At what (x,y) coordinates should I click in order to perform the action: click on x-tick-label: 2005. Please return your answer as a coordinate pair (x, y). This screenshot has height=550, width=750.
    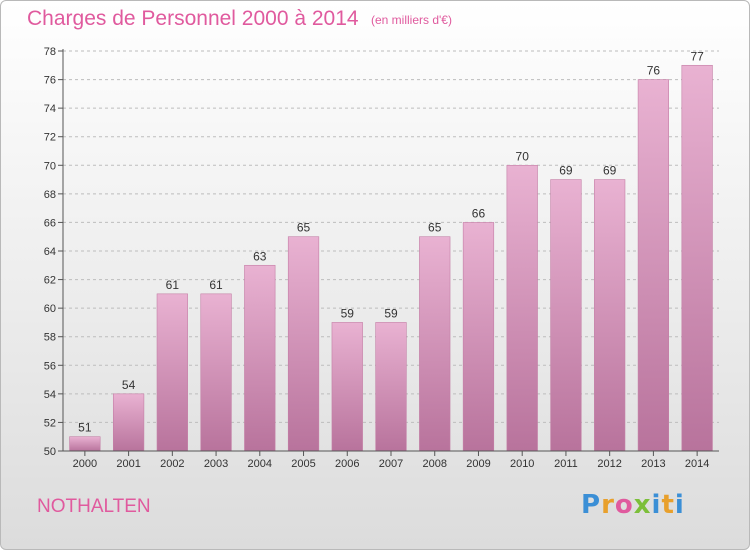
    Looking at the image, I should click on (303, 464).